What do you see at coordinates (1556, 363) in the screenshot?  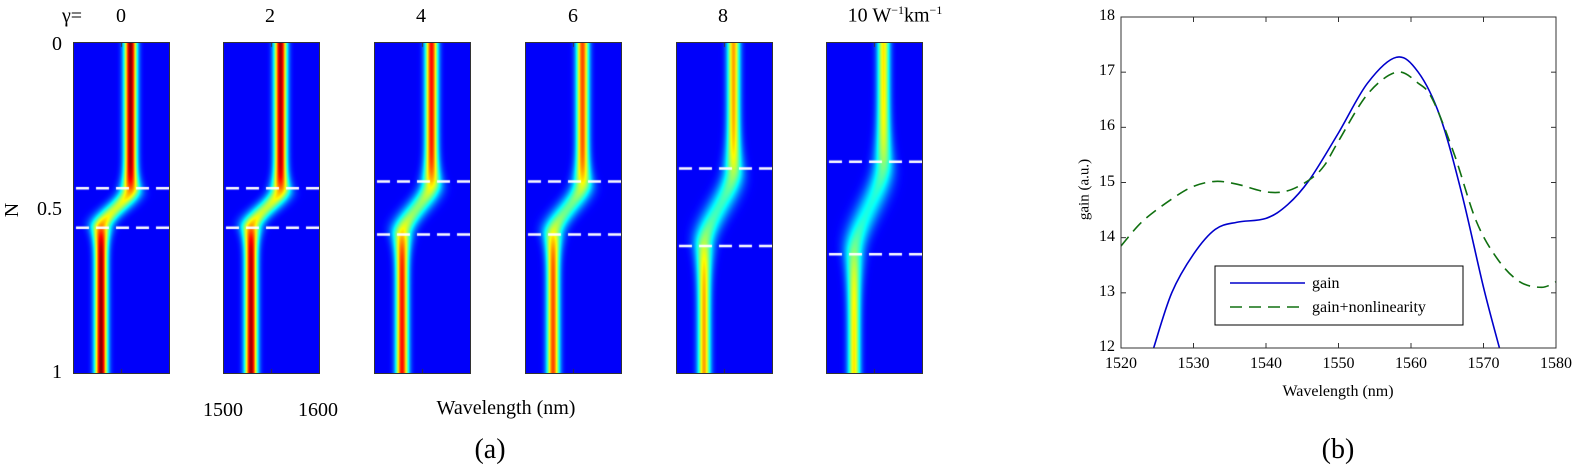 I see `x-tick-label-b: 1580` at bounding box center [1556, 363].